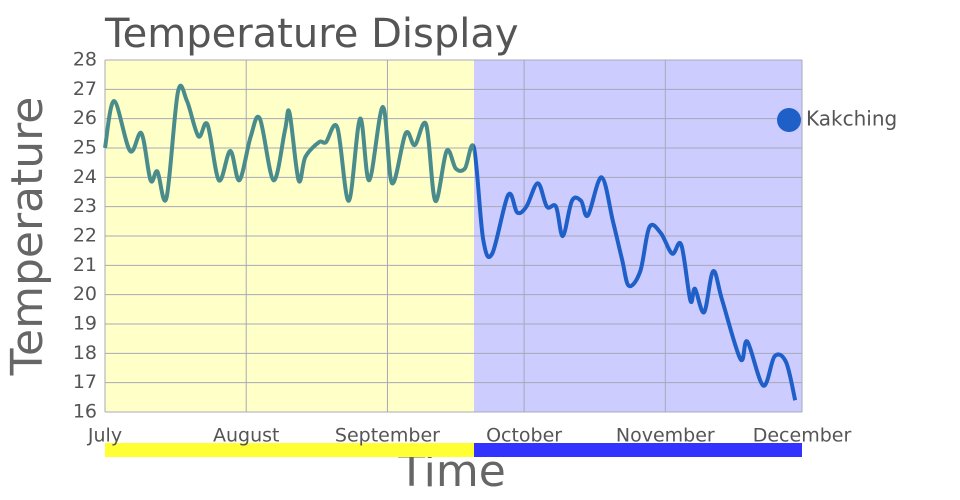  Describe the element at coordinates (85, 265) in the screenshot. I see `y-tick-label: 21` at that location.